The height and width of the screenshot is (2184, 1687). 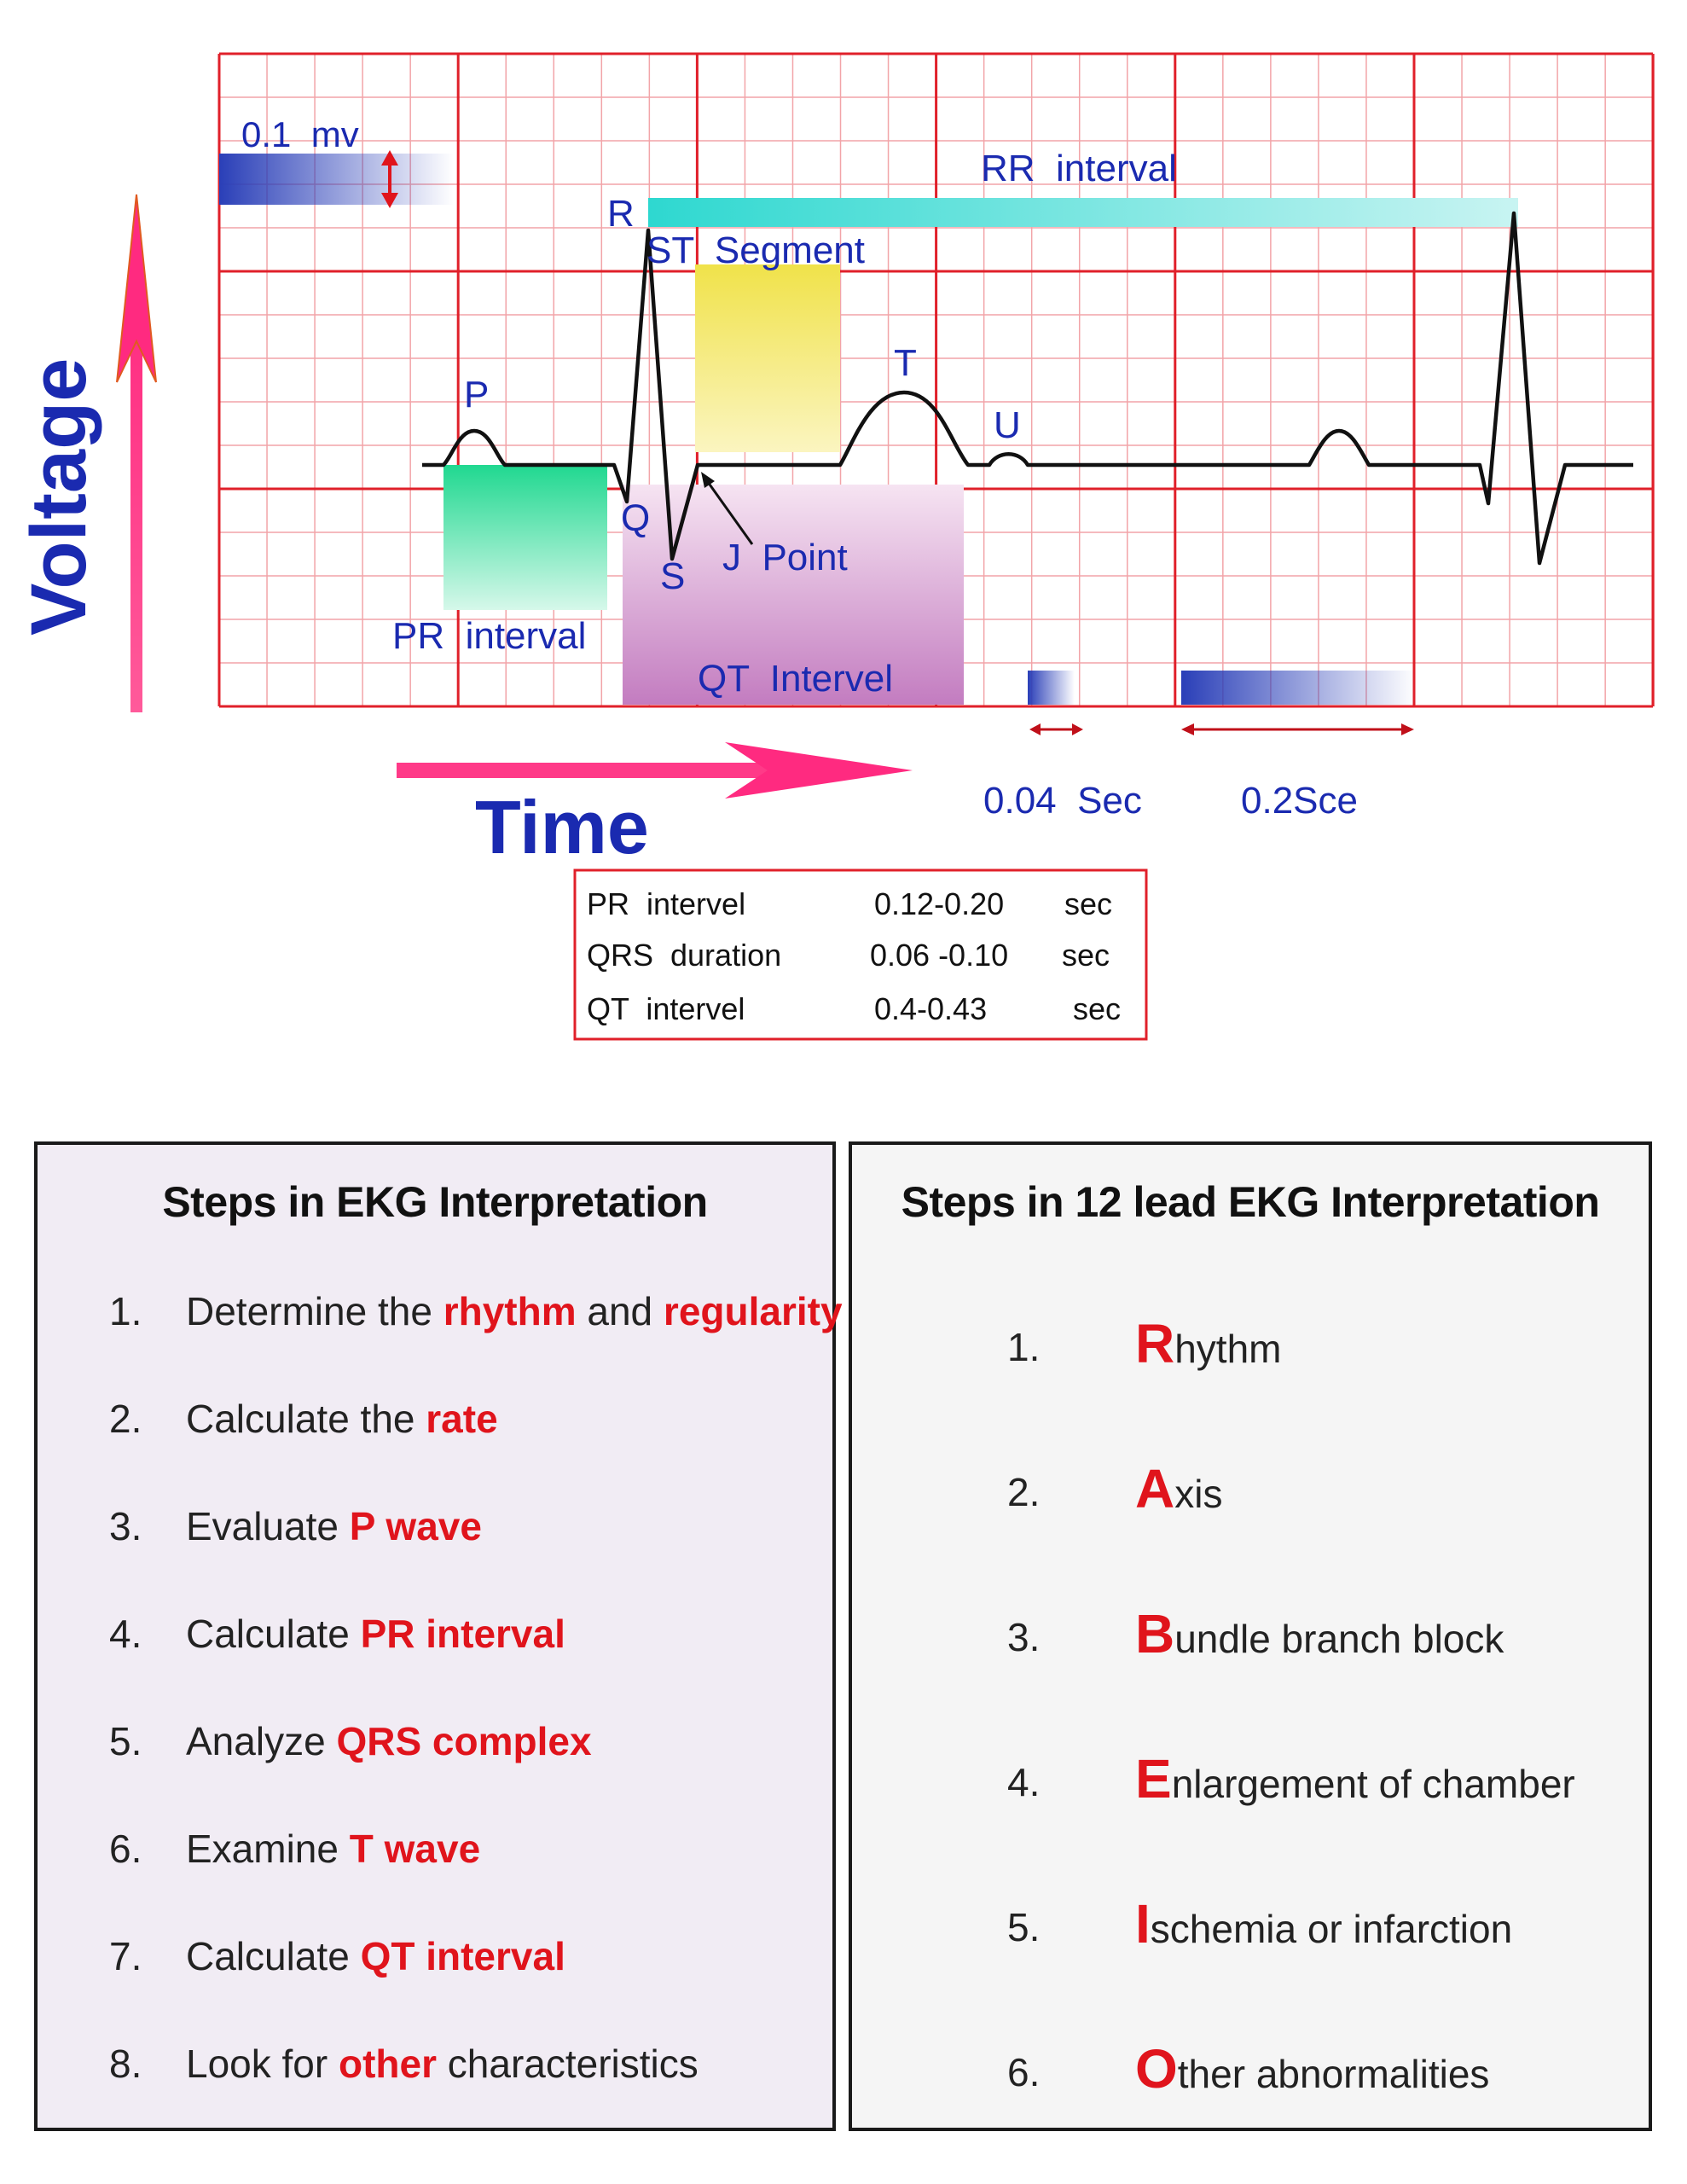 What do you see at coordinates (1153, 1778) in the screenshot?
I see `step-initial-letter: E` at bounding box center [1153, 1778].